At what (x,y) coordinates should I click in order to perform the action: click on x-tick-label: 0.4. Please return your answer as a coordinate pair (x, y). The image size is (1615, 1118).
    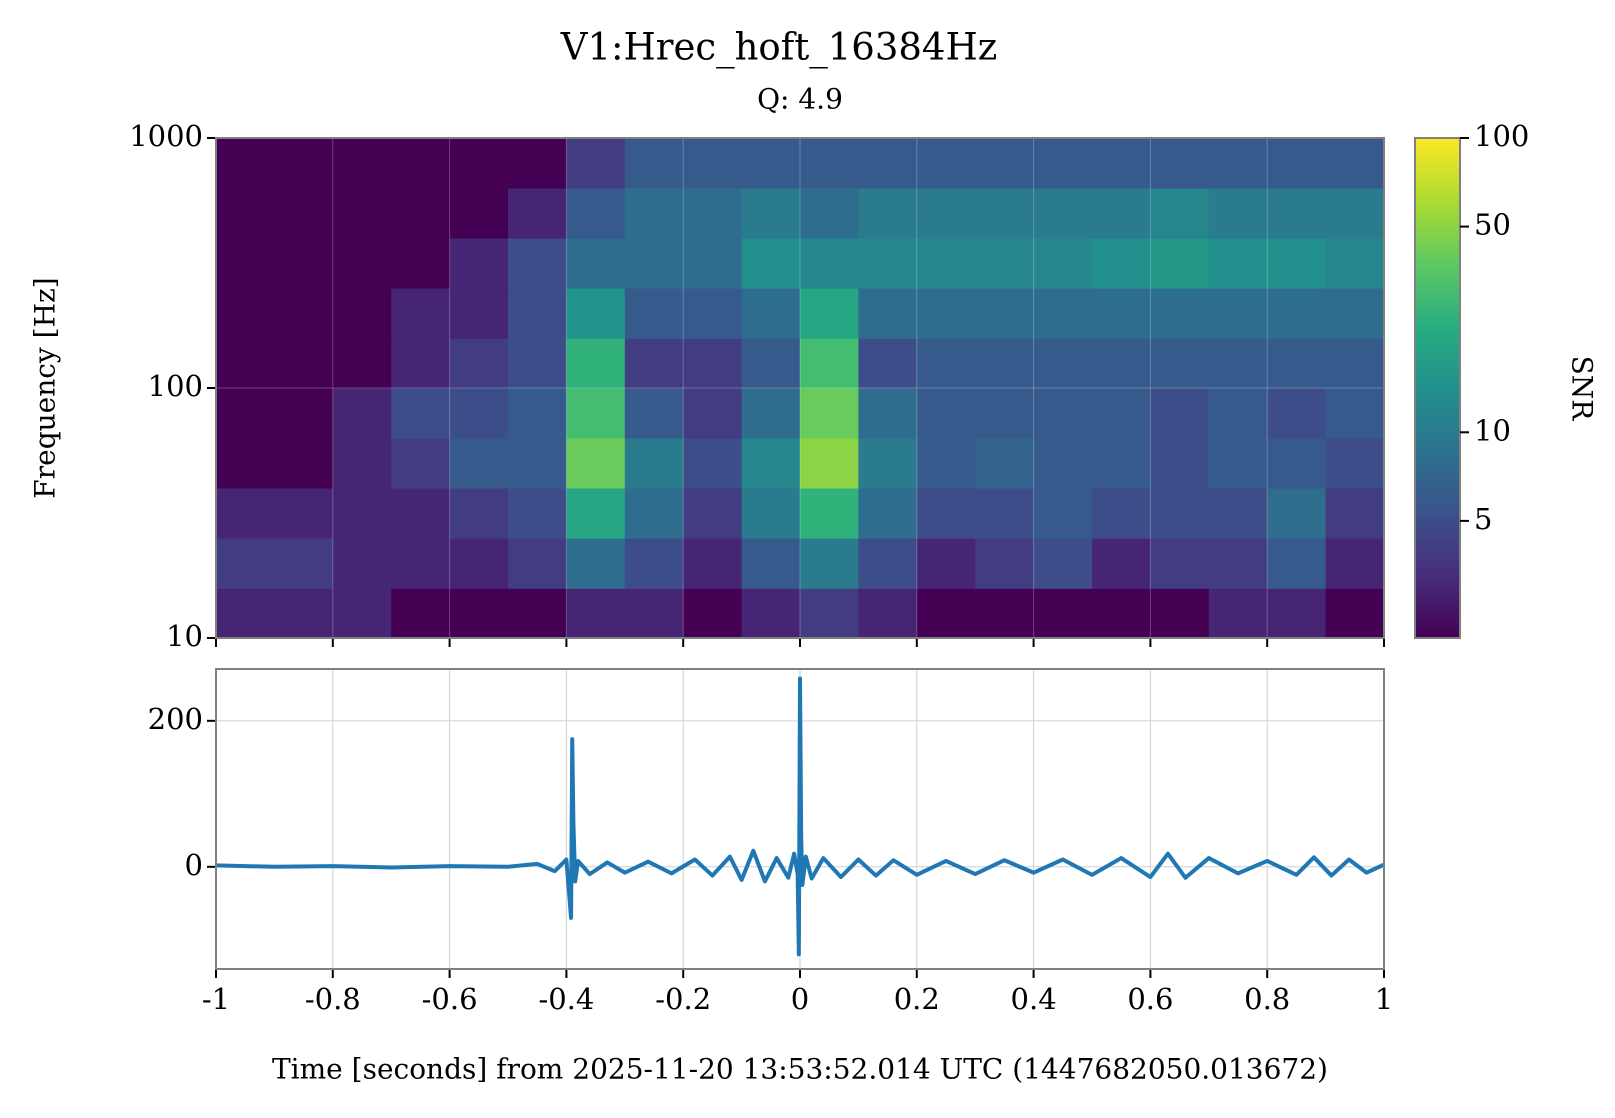
    Looking at the image, I should click on (1034, 999).